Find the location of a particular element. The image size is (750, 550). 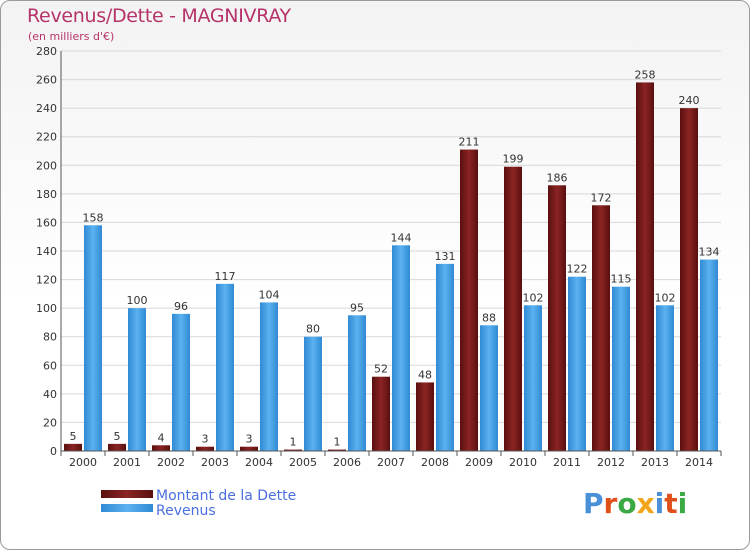

legend-label-revenus: Revenus is located at coordinates (186, 511).